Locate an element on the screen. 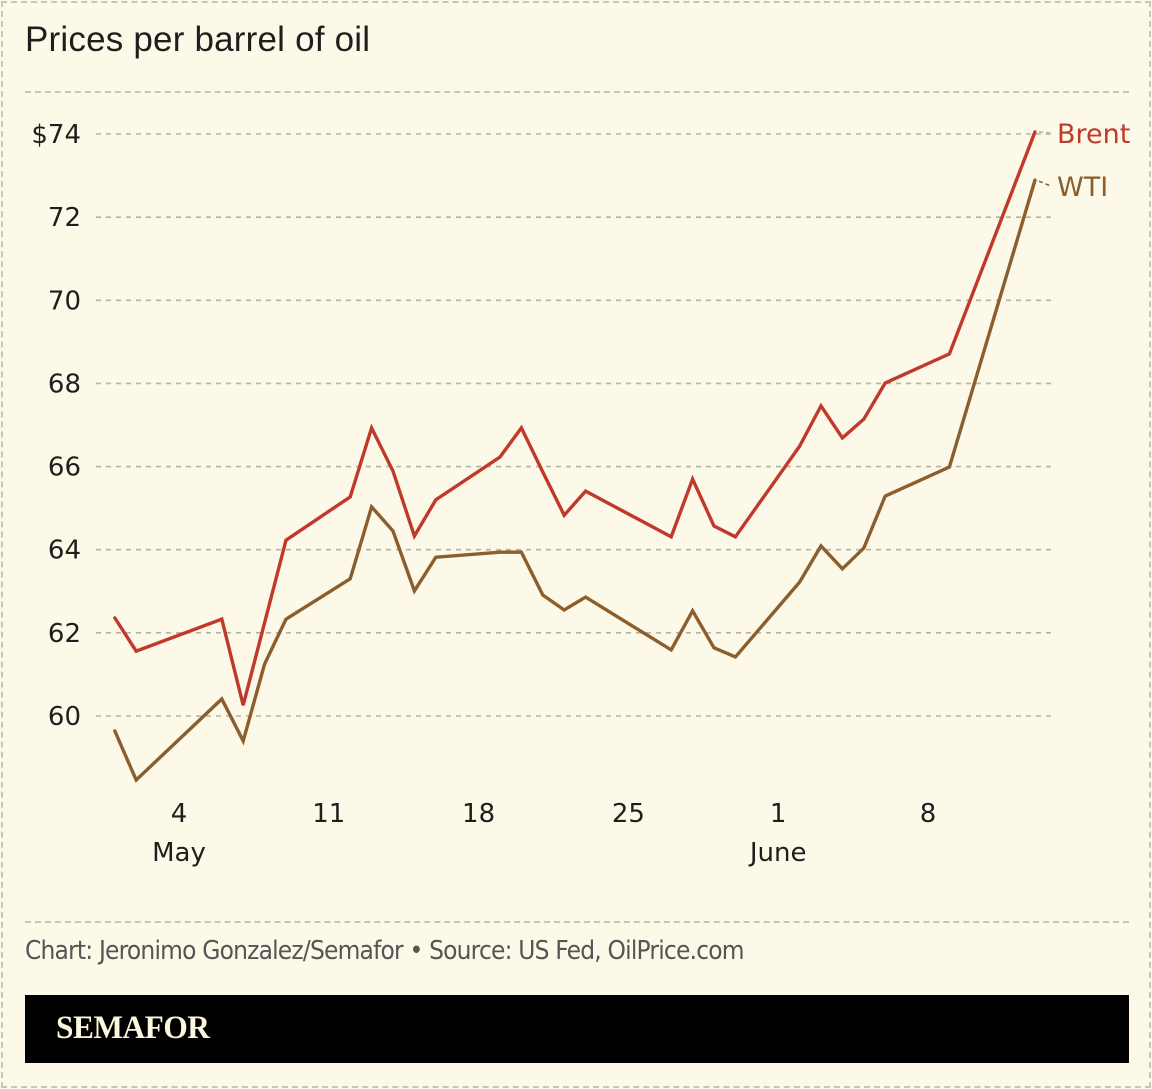  footer-divider is located at coordinates (577, 922).